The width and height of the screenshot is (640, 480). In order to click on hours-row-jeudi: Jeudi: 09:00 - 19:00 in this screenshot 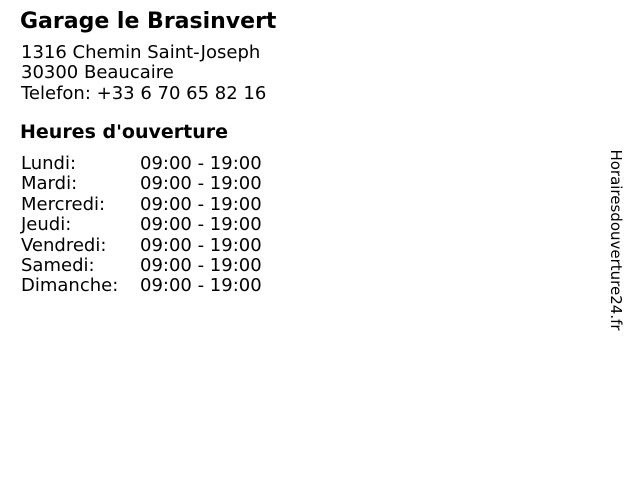, I will do `click(141, 225)`.